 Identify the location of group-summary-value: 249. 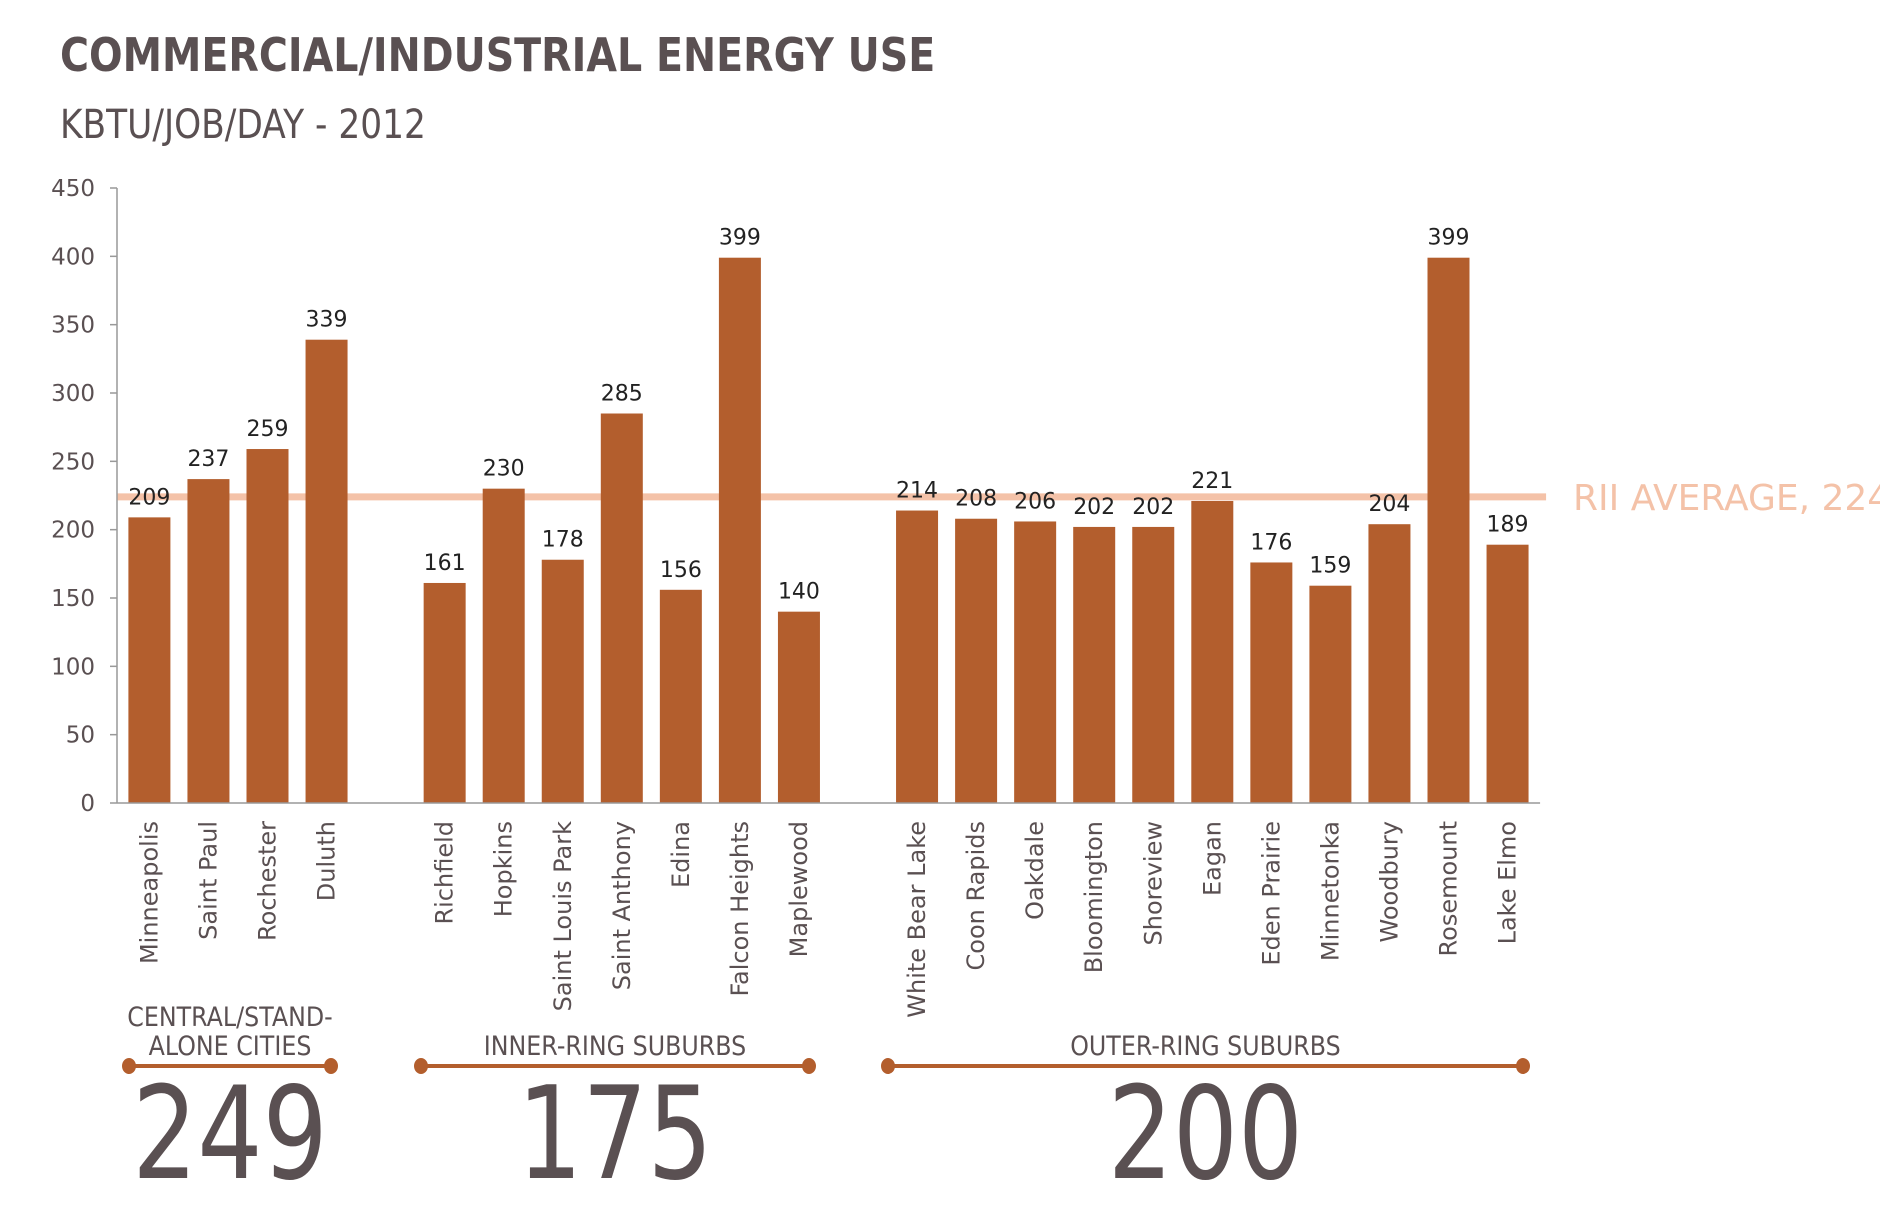
(229, 1132).